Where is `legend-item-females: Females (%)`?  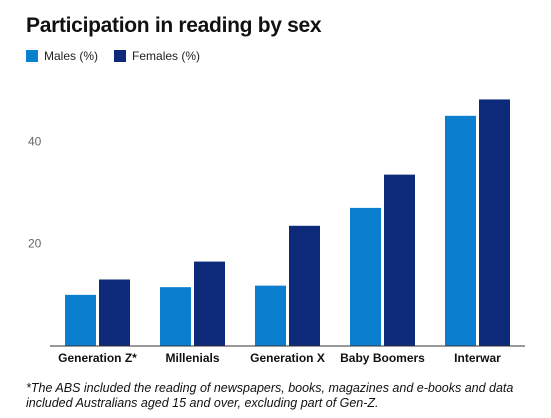 legend-item-females: Females (%) is located at coordinates (157, 56).